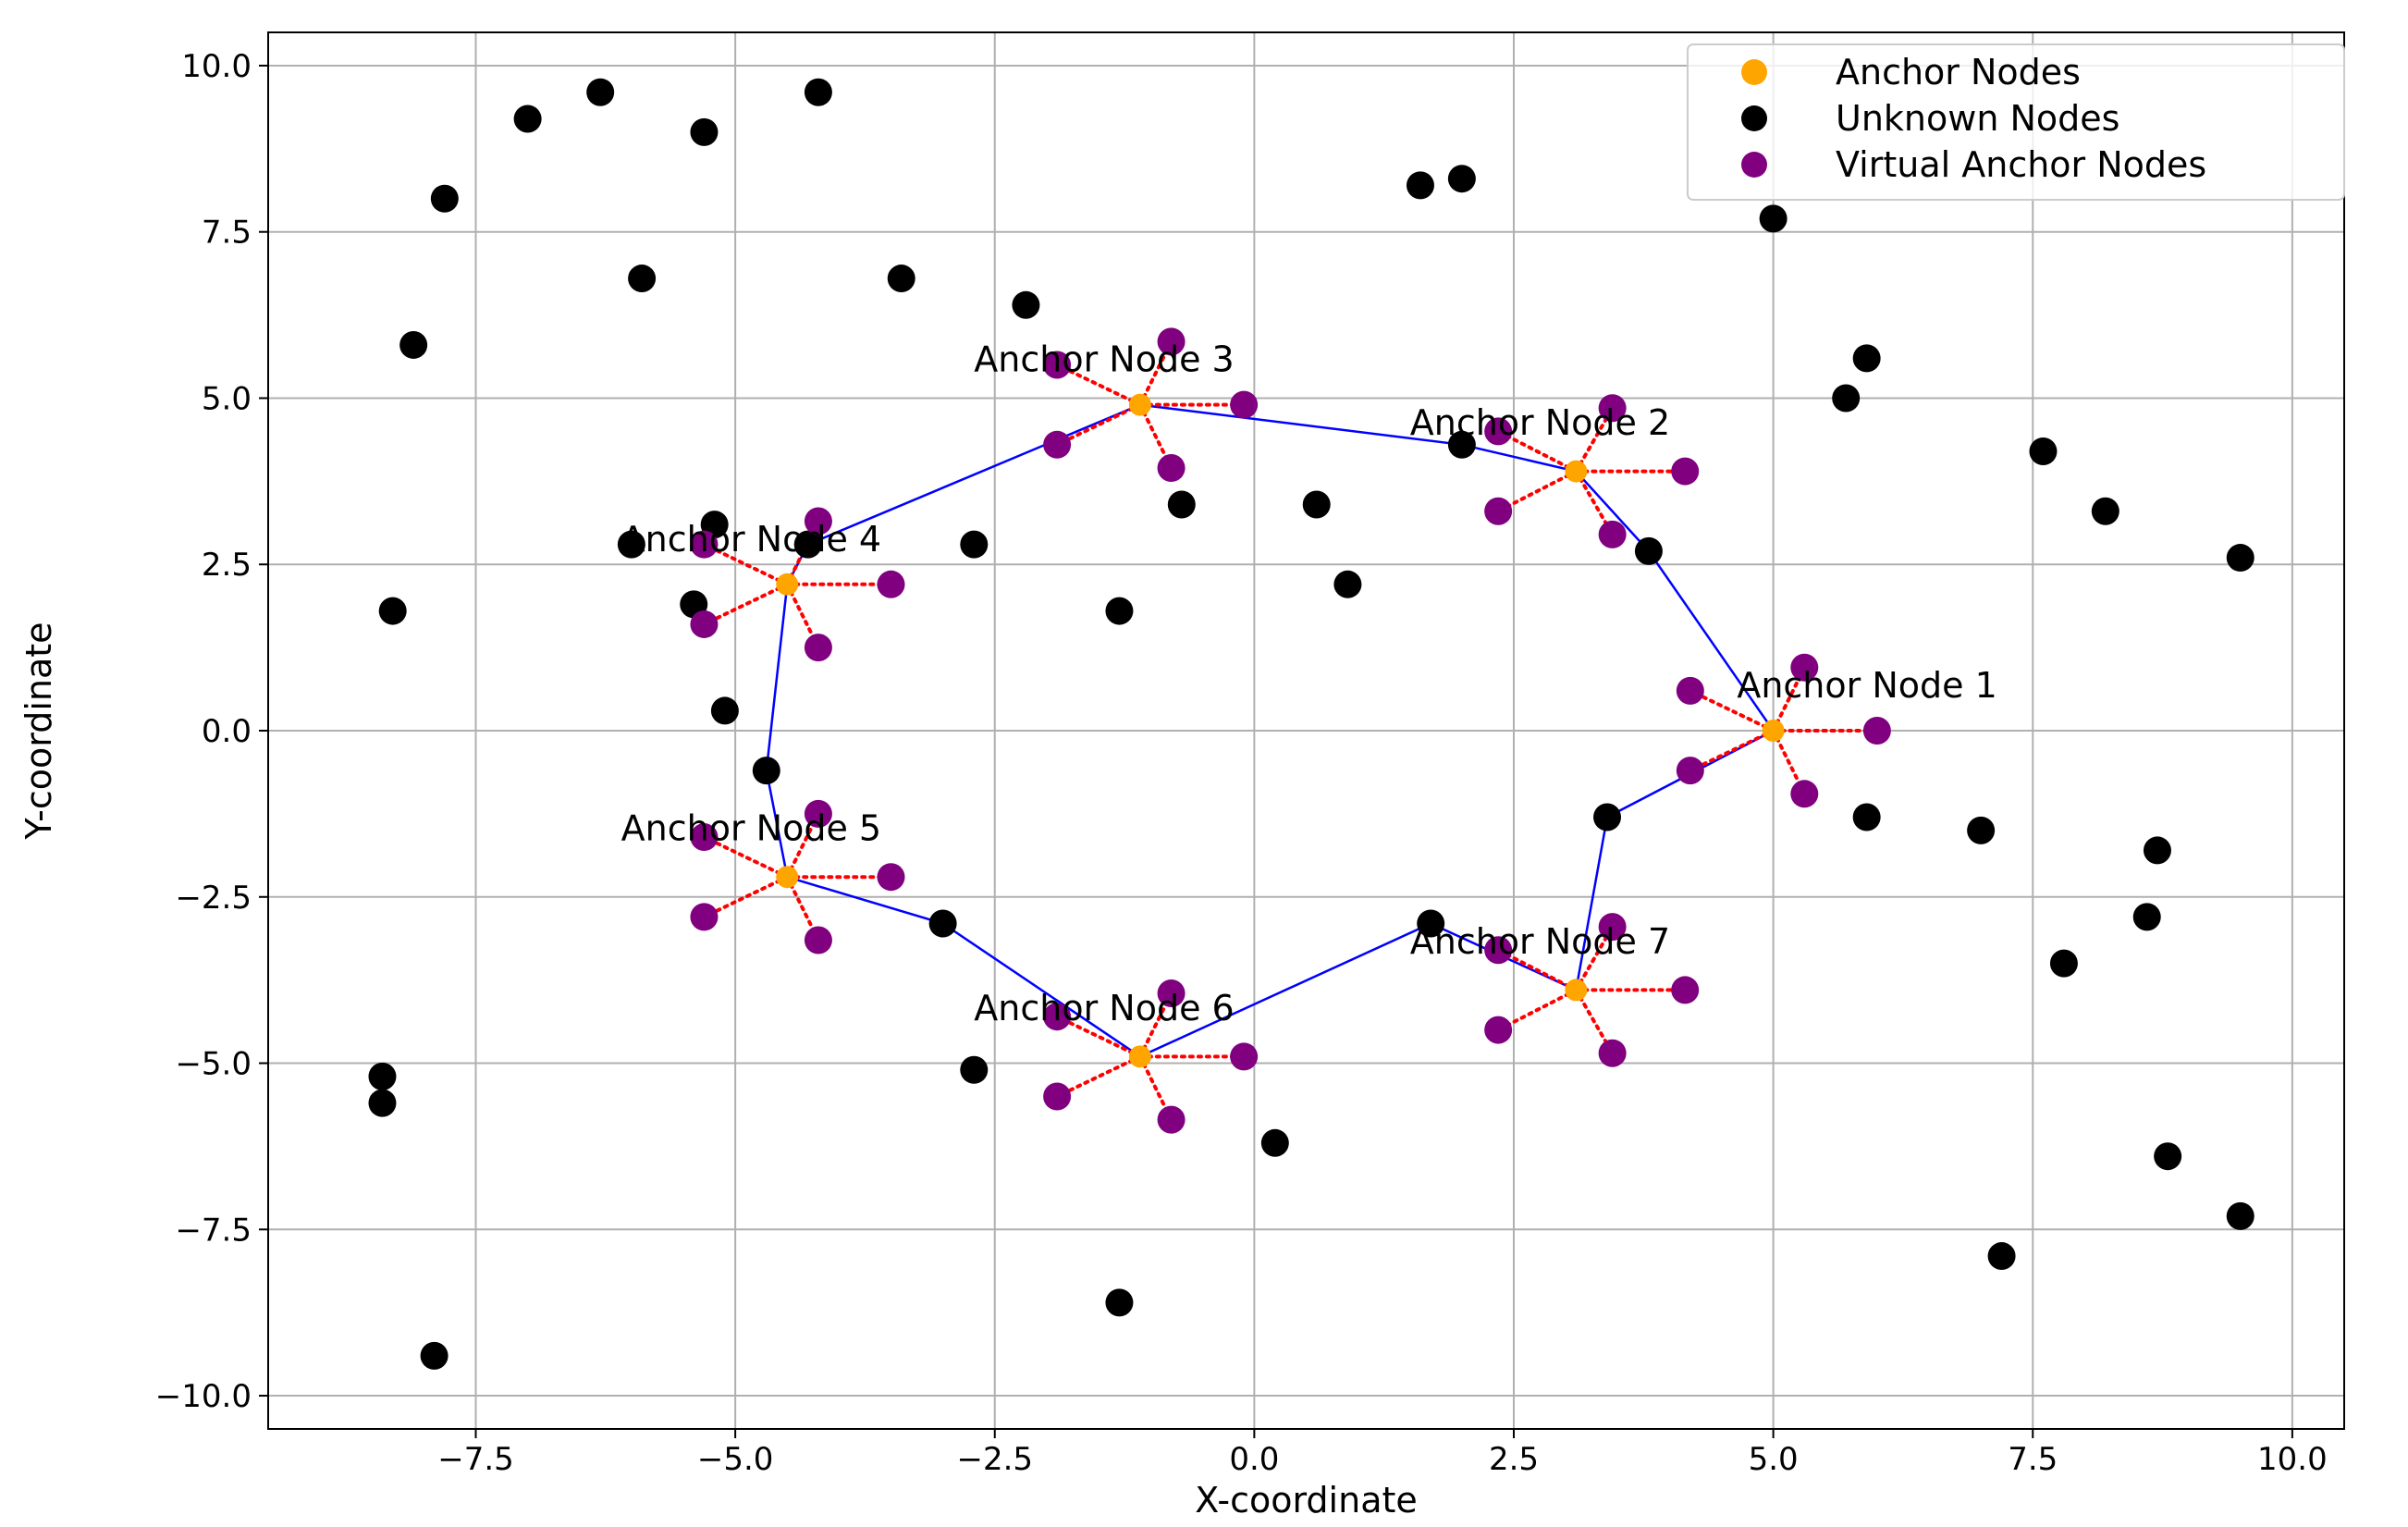 The image size is (2408, 1527). Describe the element at coordinates (213, 1064) in the screenshot. I see `y-tick-label: −5.0` at that location.